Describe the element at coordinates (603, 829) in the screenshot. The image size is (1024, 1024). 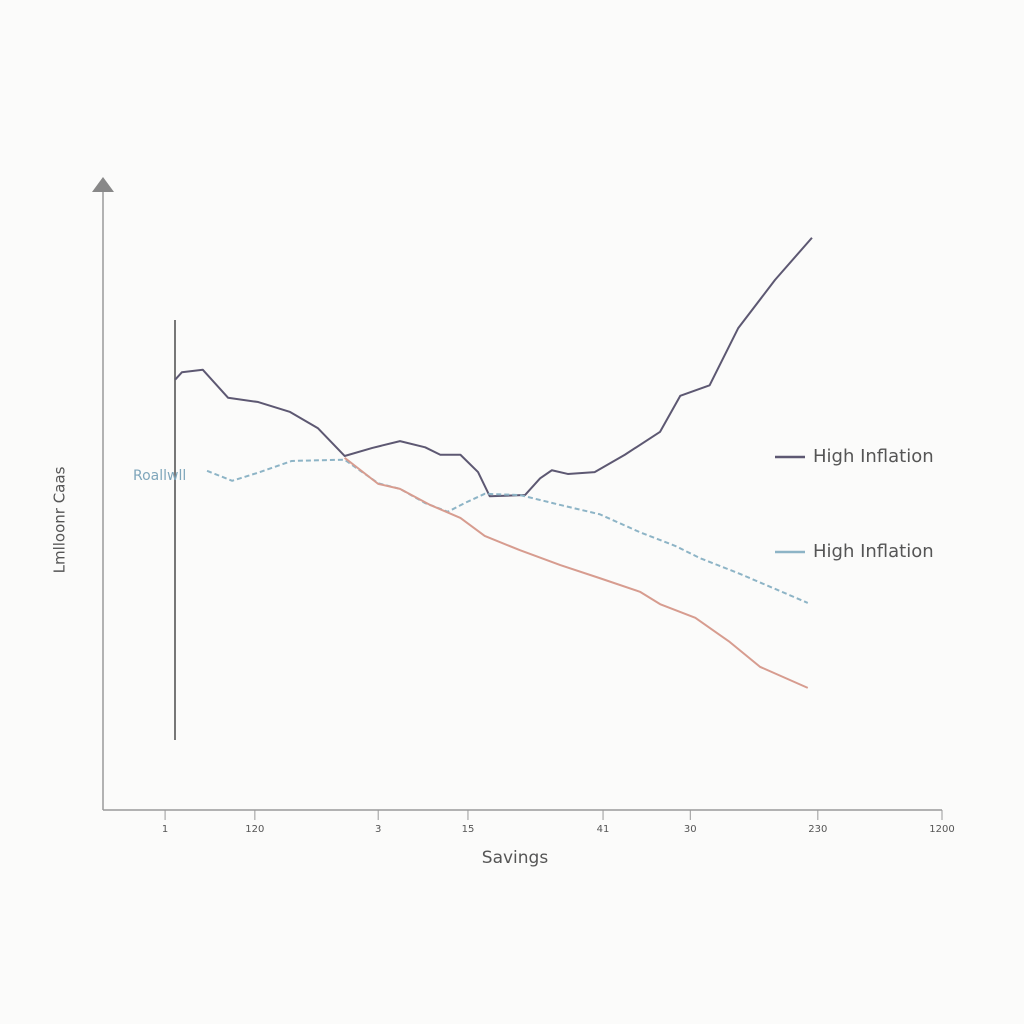
I see `x-tick-label: 41` at that location.